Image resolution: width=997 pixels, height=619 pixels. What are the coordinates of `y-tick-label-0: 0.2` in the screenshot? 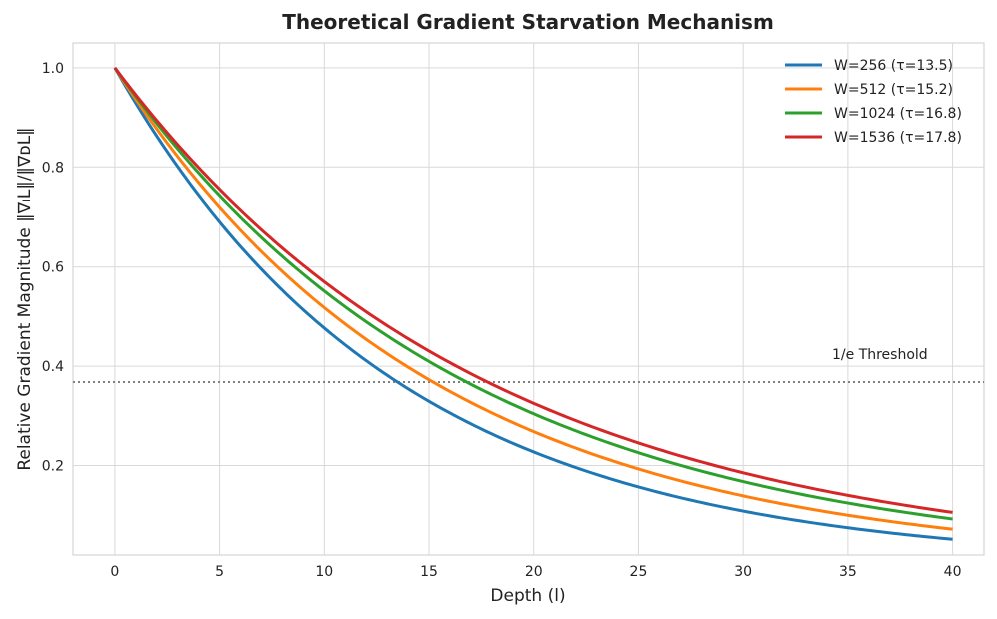 It's located at (53, 467).